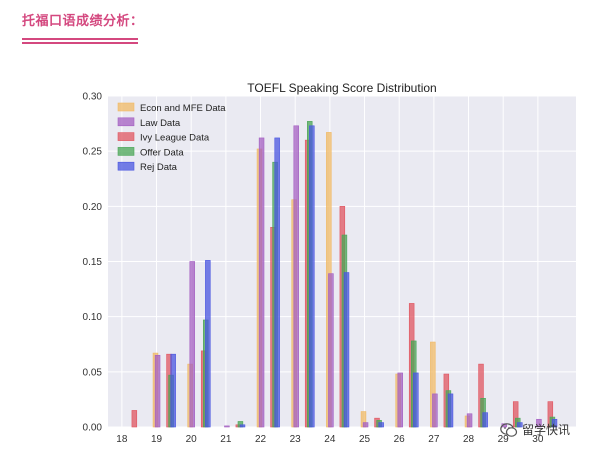  What do you see at coordinates (80, 43) in the screenshot?
I see `title-underline-bottom` at bounding box center [80, 43].